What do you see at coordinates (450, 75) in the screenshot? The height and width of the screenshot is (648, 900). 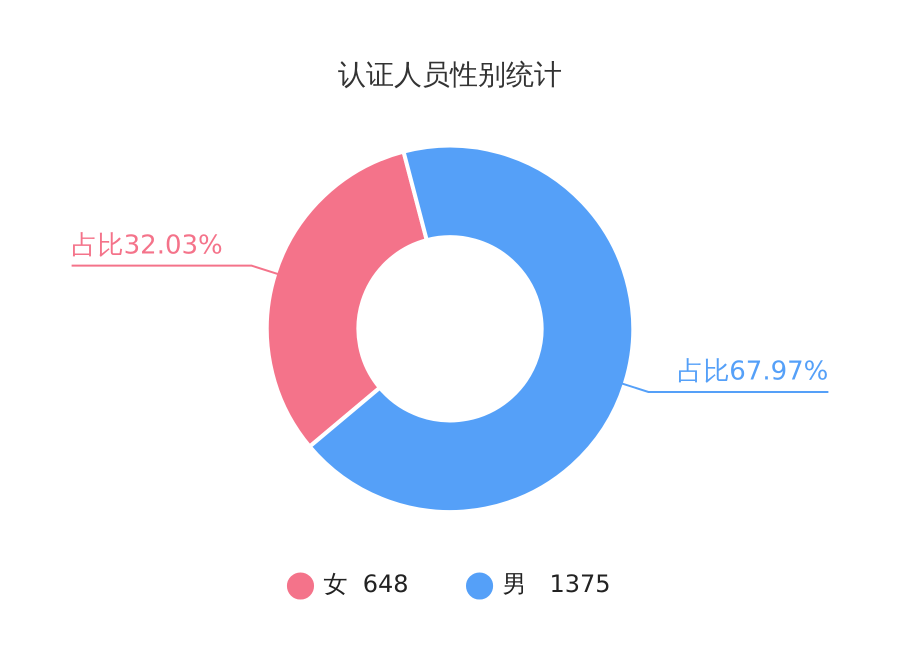 I see `chart-title: 认证人员性别统计` at bounding box center [450, 75].